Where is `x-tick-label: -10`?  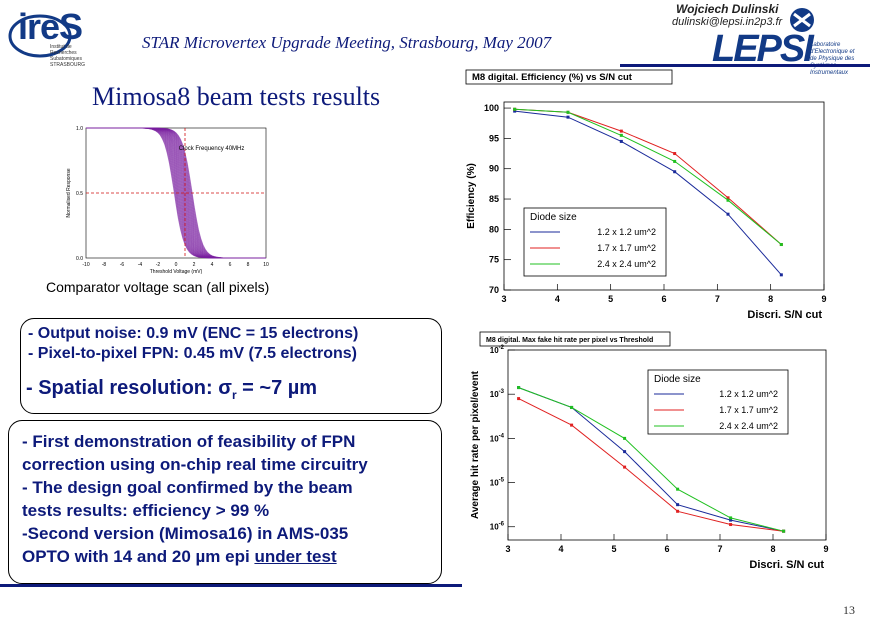 x-tick-label: -10 is located at coordinates (85, 265).